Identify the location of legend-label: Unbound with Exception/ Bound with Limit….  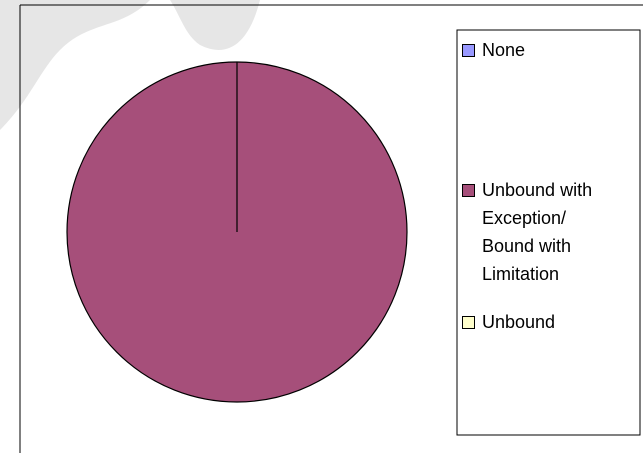
(537, 232).